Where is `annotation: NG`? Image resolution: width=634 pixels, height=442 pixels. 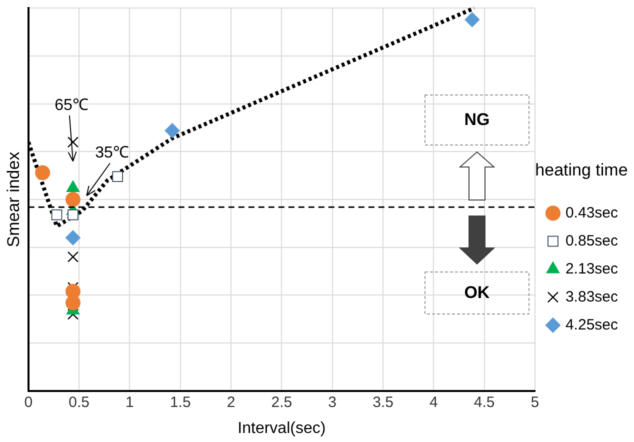 annotation: NG is located at coordinates (477, 120).